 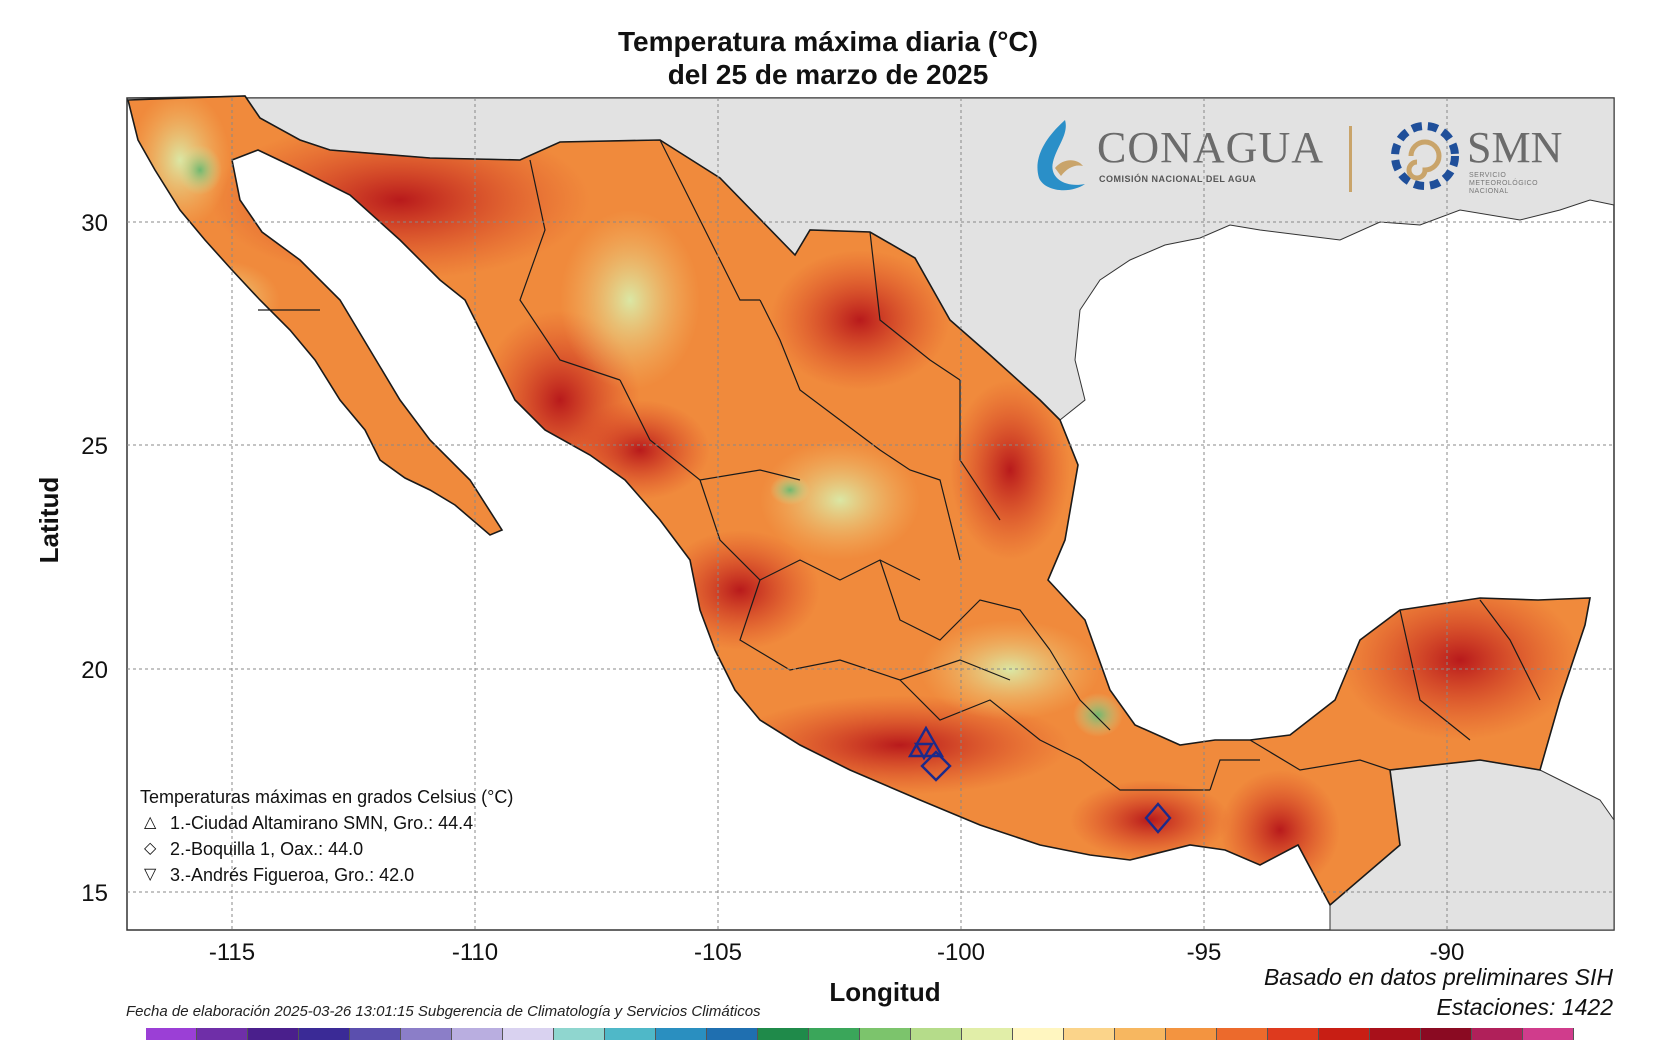 I want to click on smn-logo: SMN SERVICIO METEOROLÓGICO NACIONAL, so click(x=1485, y=158).